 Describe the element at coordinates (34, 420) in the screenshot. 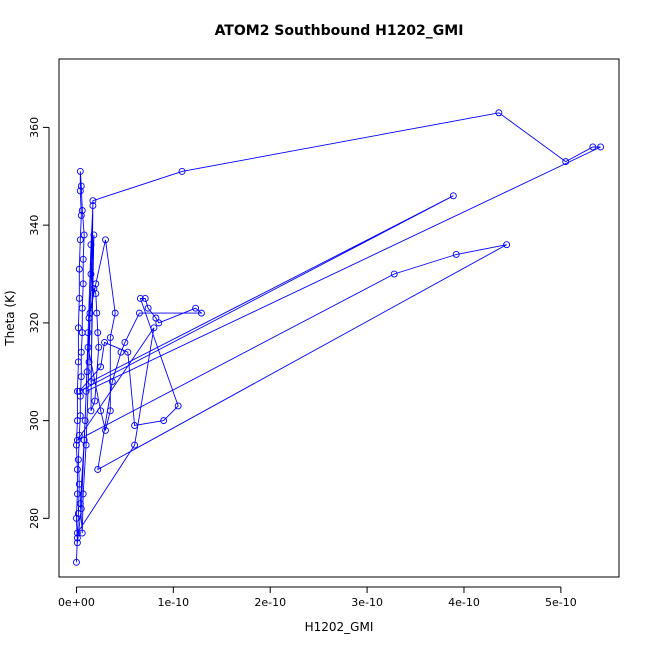

I see `y-tick-label: 300` at that location.